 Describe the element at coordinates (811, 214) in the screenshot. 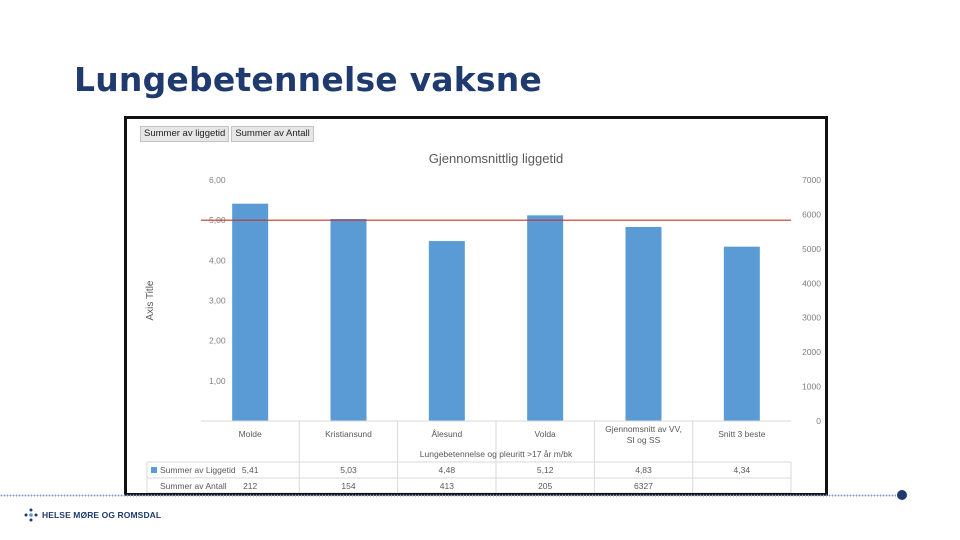

I see `y2-tick-label: 6000` at that location.